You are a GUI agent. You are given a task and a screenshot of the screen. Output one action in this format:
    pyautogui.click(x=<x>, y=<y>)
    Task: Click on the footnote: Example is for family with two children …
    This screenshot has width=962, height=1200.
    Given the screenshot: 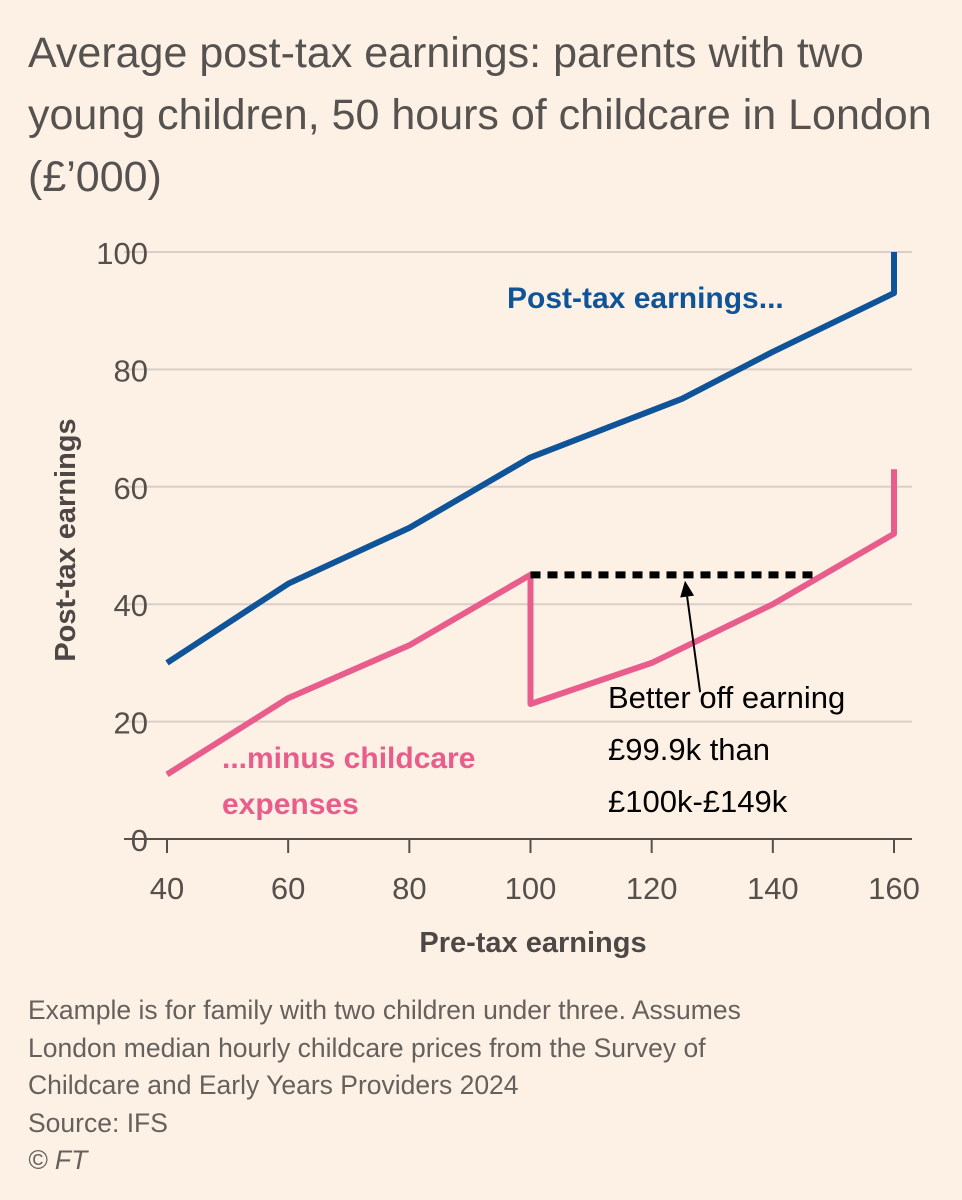 What is the action you would take?
    pyautogui.click(x=478, y=1086)
    